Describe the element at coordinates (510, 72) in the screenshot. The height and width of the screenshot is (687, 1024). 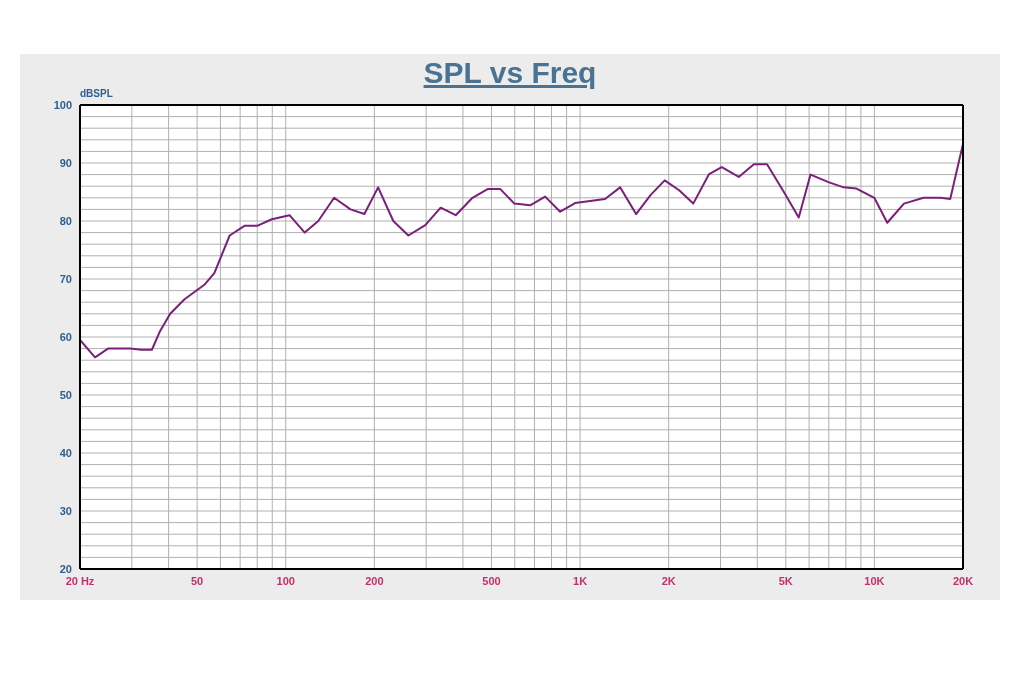
I see `chart-title: SPL vs Freq` at that location.